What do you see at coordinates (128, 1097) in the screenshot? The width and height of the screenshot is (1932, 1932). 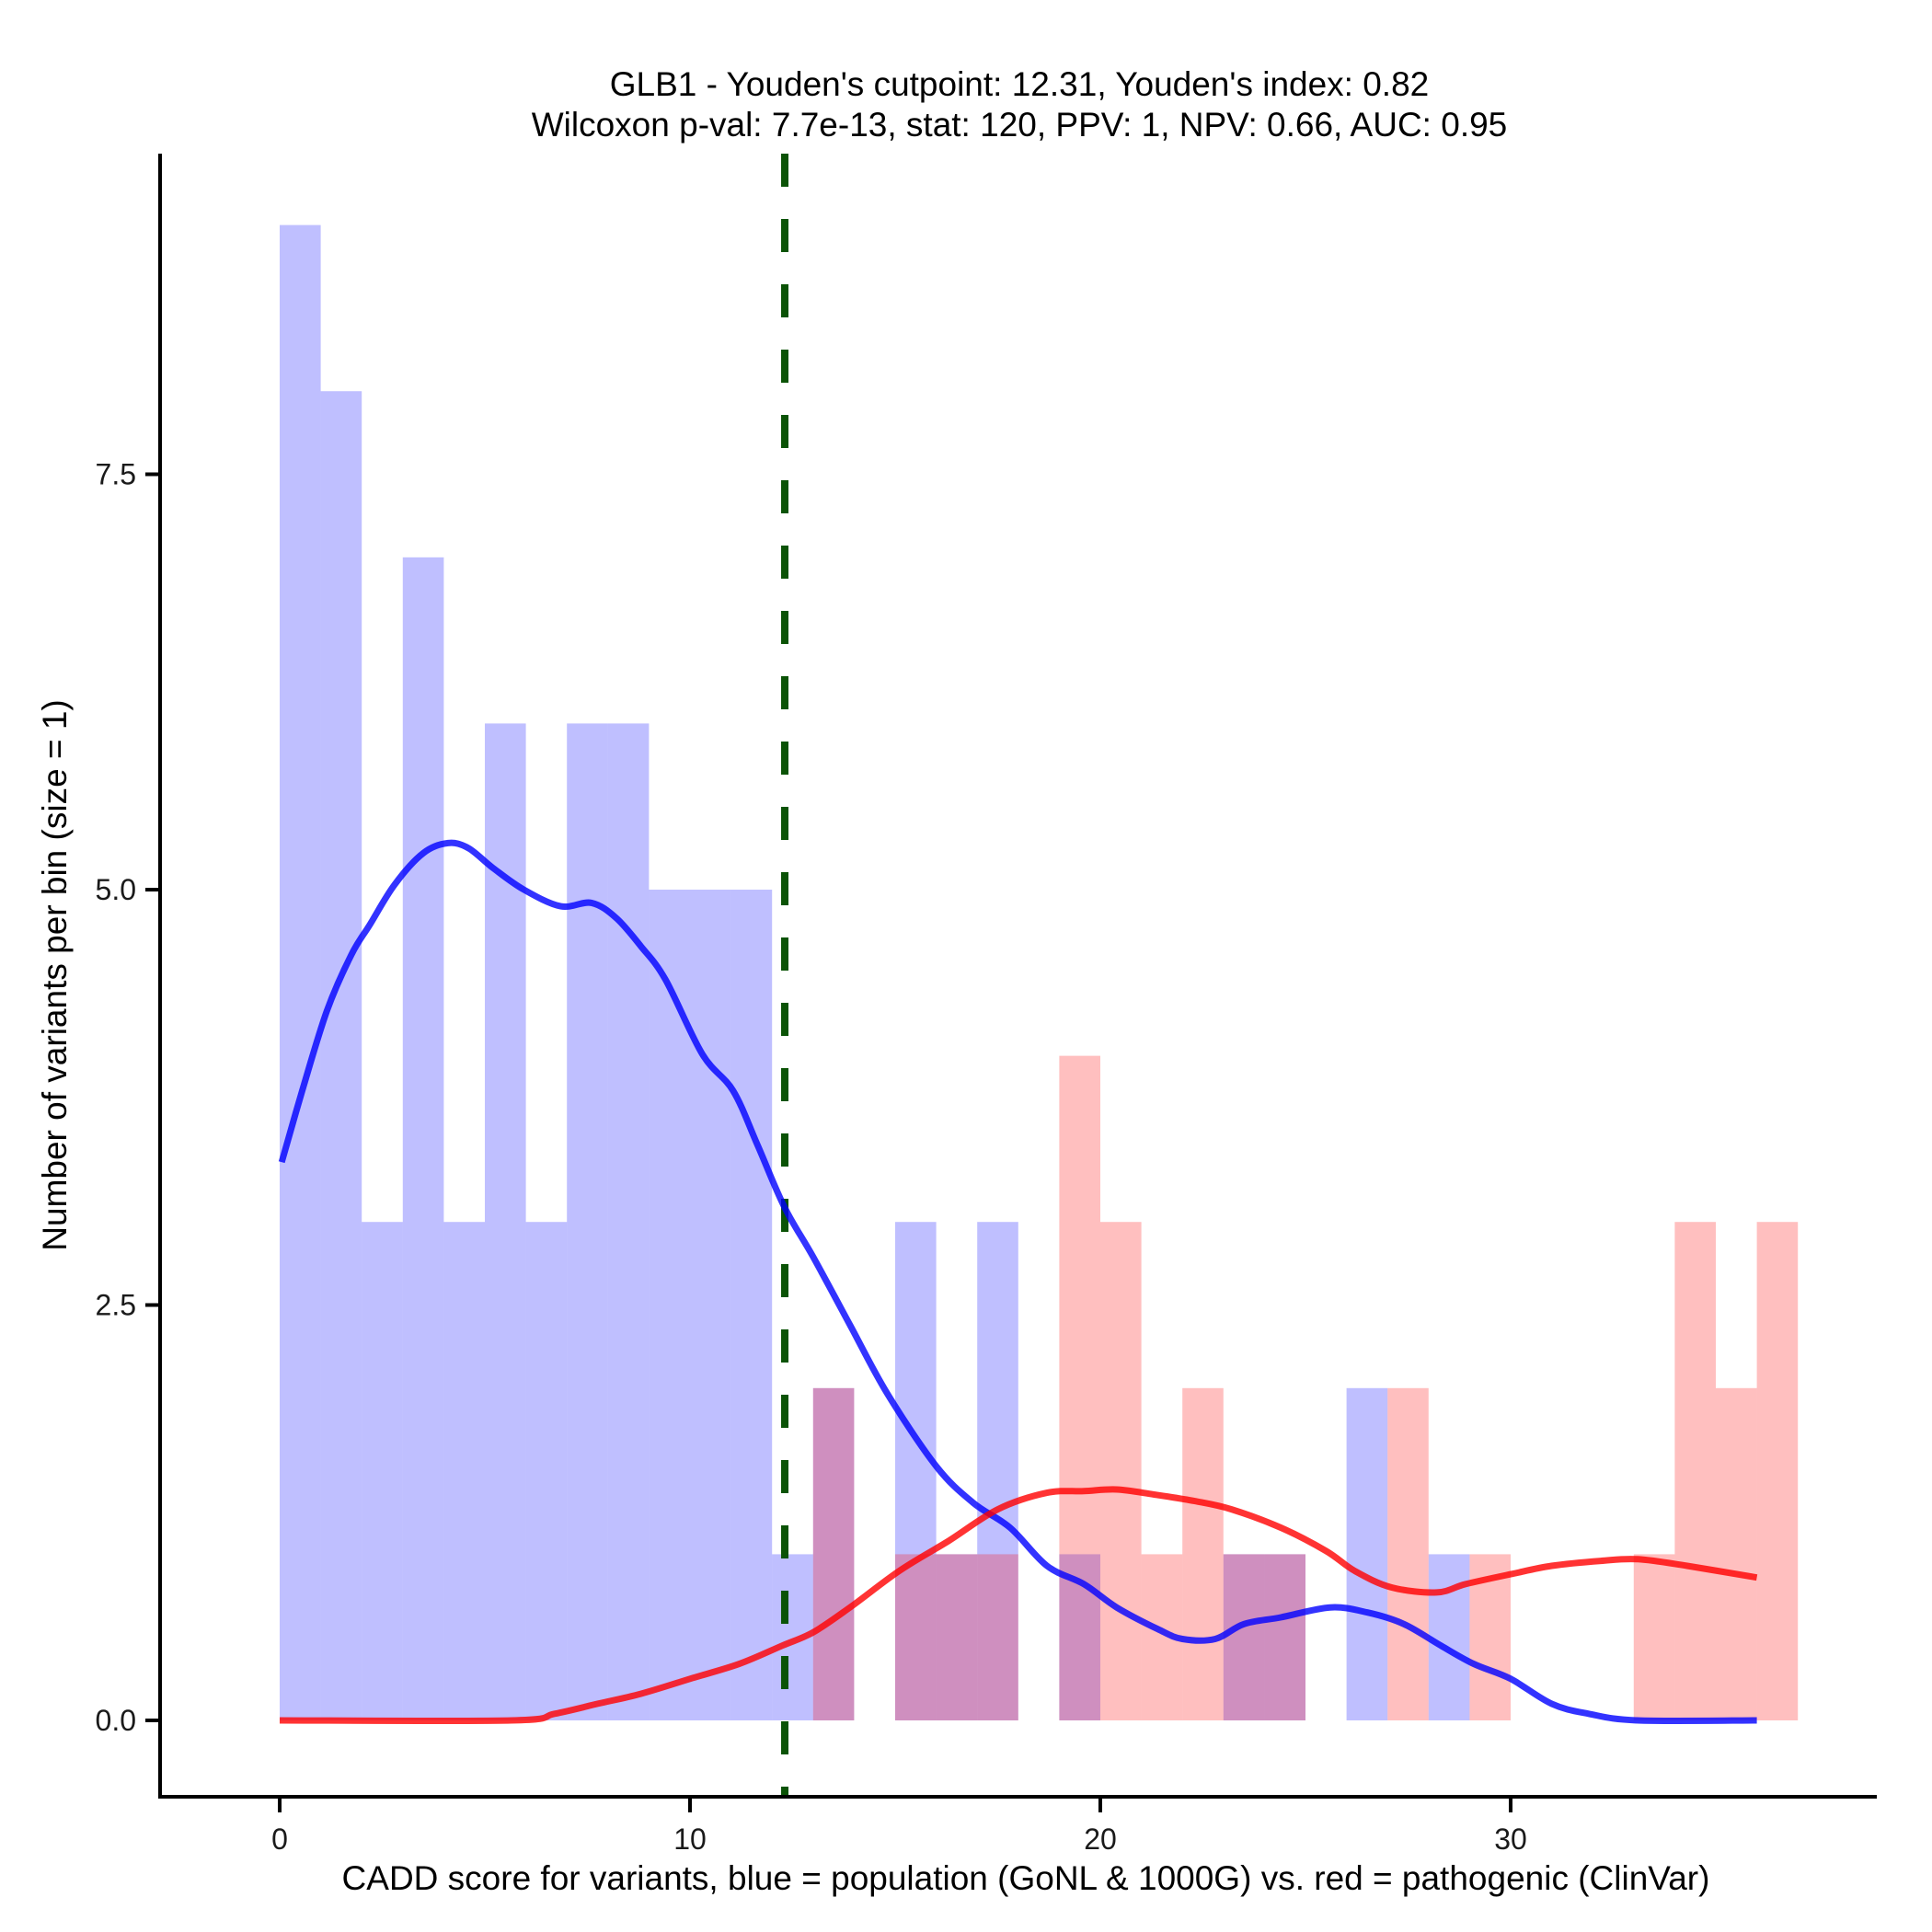 I see `y-axis-ticks: 0.0 2.5 5.0 7.5` at bounding box center [128, 1097].